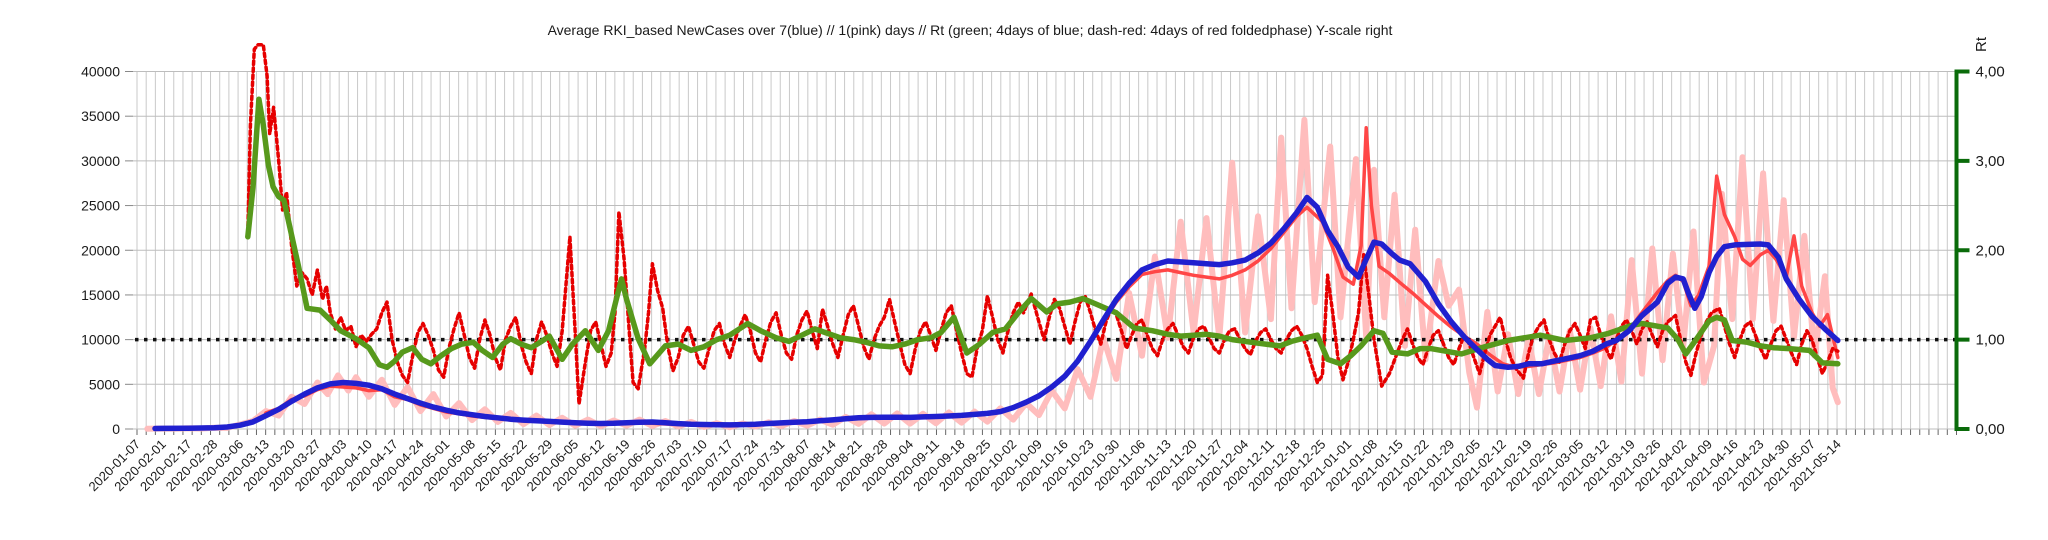 This screenshot has height=540, width=2048. What do you see at coordinates (100, 72) in the screenshot?
I see `y-axis-tick-label: 40000` at bounding box center [100, 72].